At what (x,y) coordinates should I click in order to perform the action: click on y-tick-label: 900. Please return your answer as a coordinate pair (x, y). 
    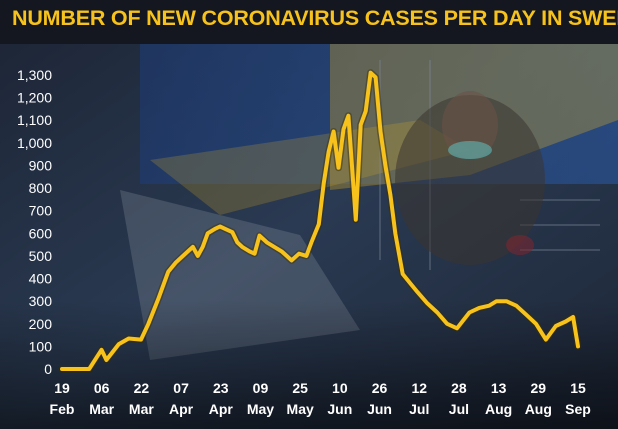
    Looking at the image, I should click on (41, 165).